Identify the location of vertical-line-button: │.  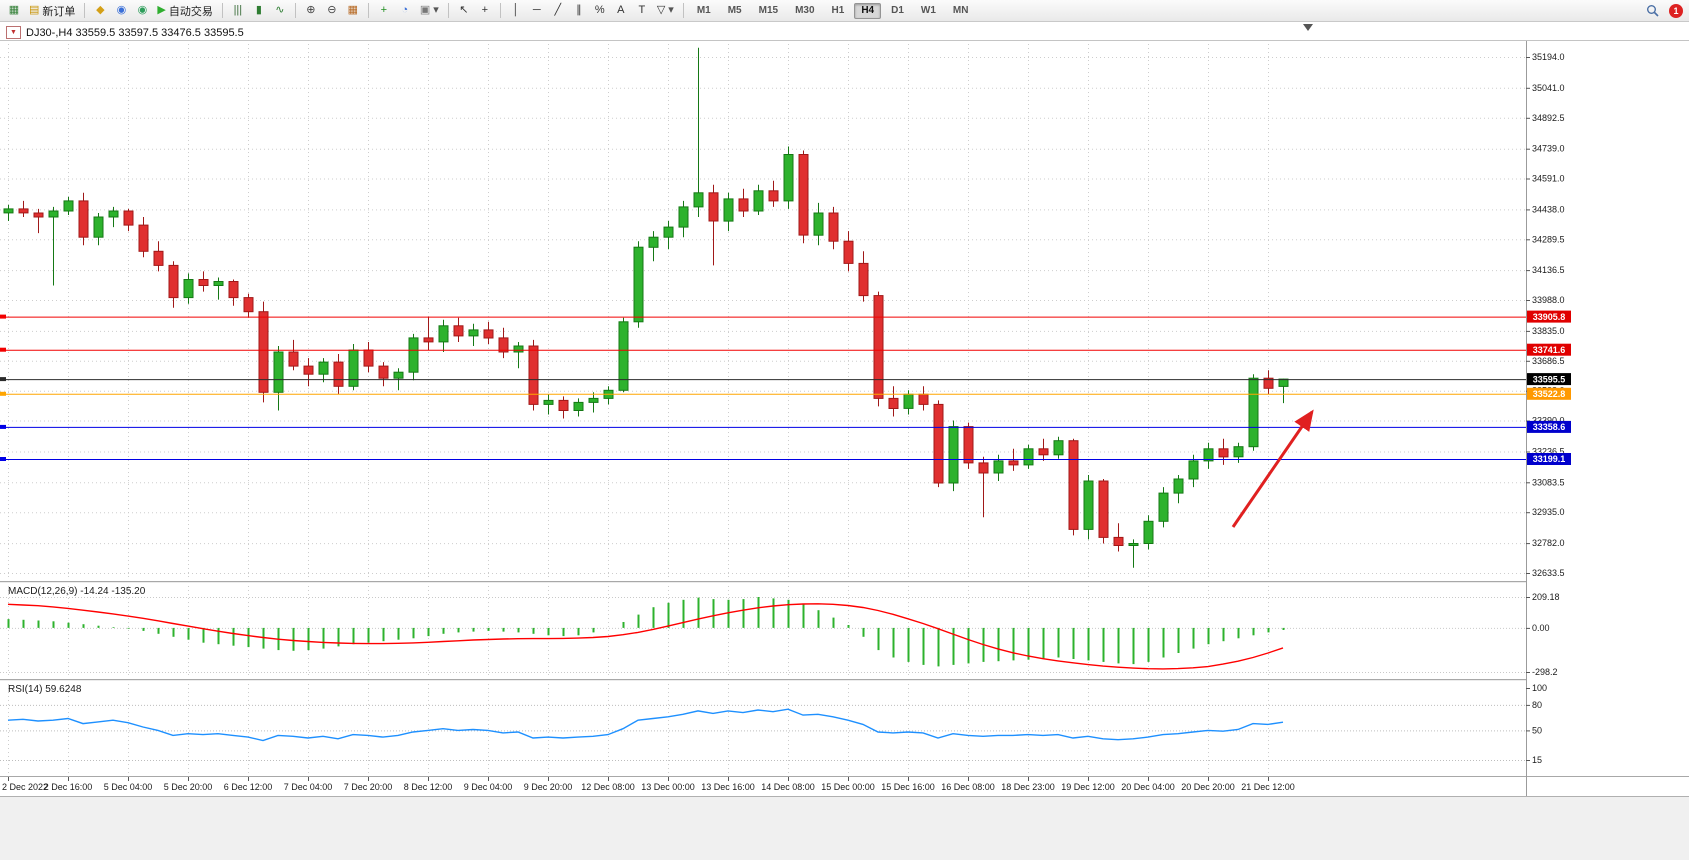
(516, 10).